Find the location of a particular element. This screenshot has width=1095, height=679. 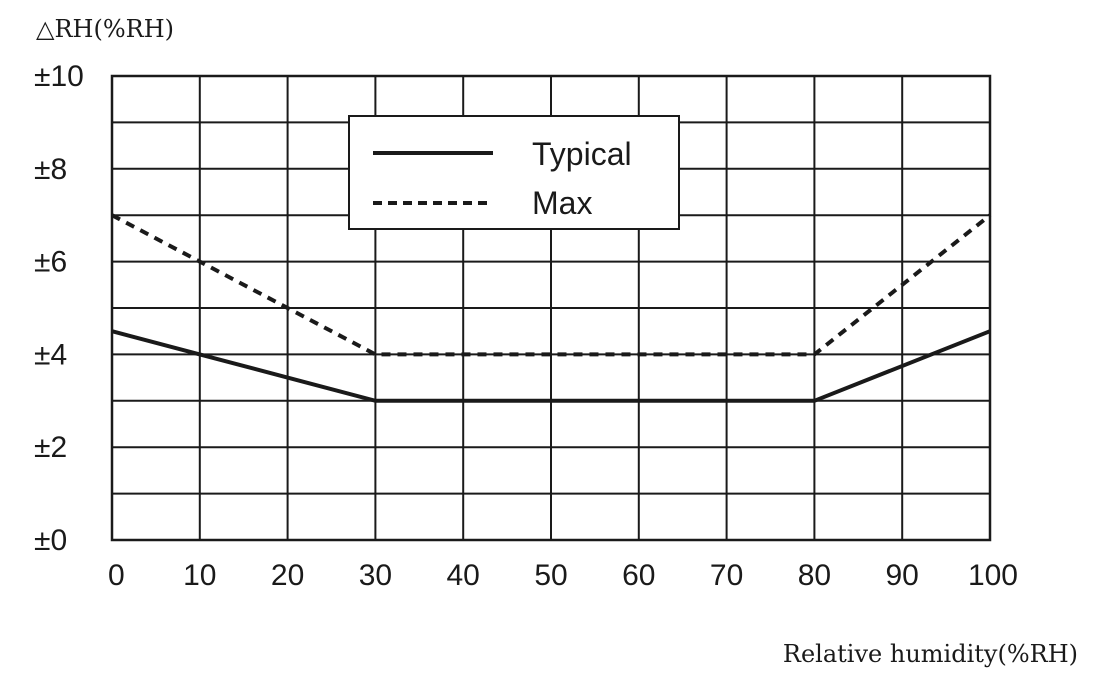

legend: Typical Max is located at coordinates (514, 172).